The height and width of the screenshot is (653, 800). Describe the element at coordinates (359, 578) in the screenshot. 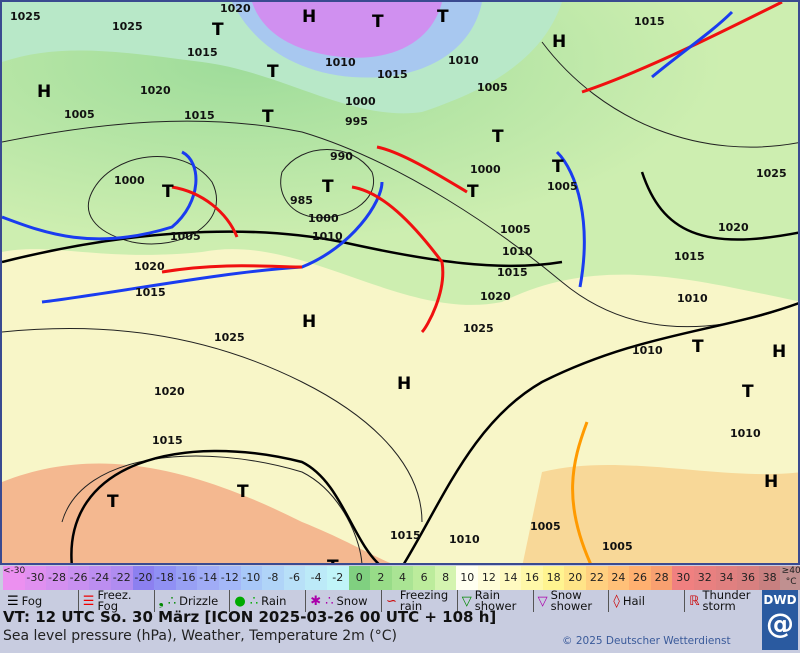

I see `scale-cell: 0` at that location.